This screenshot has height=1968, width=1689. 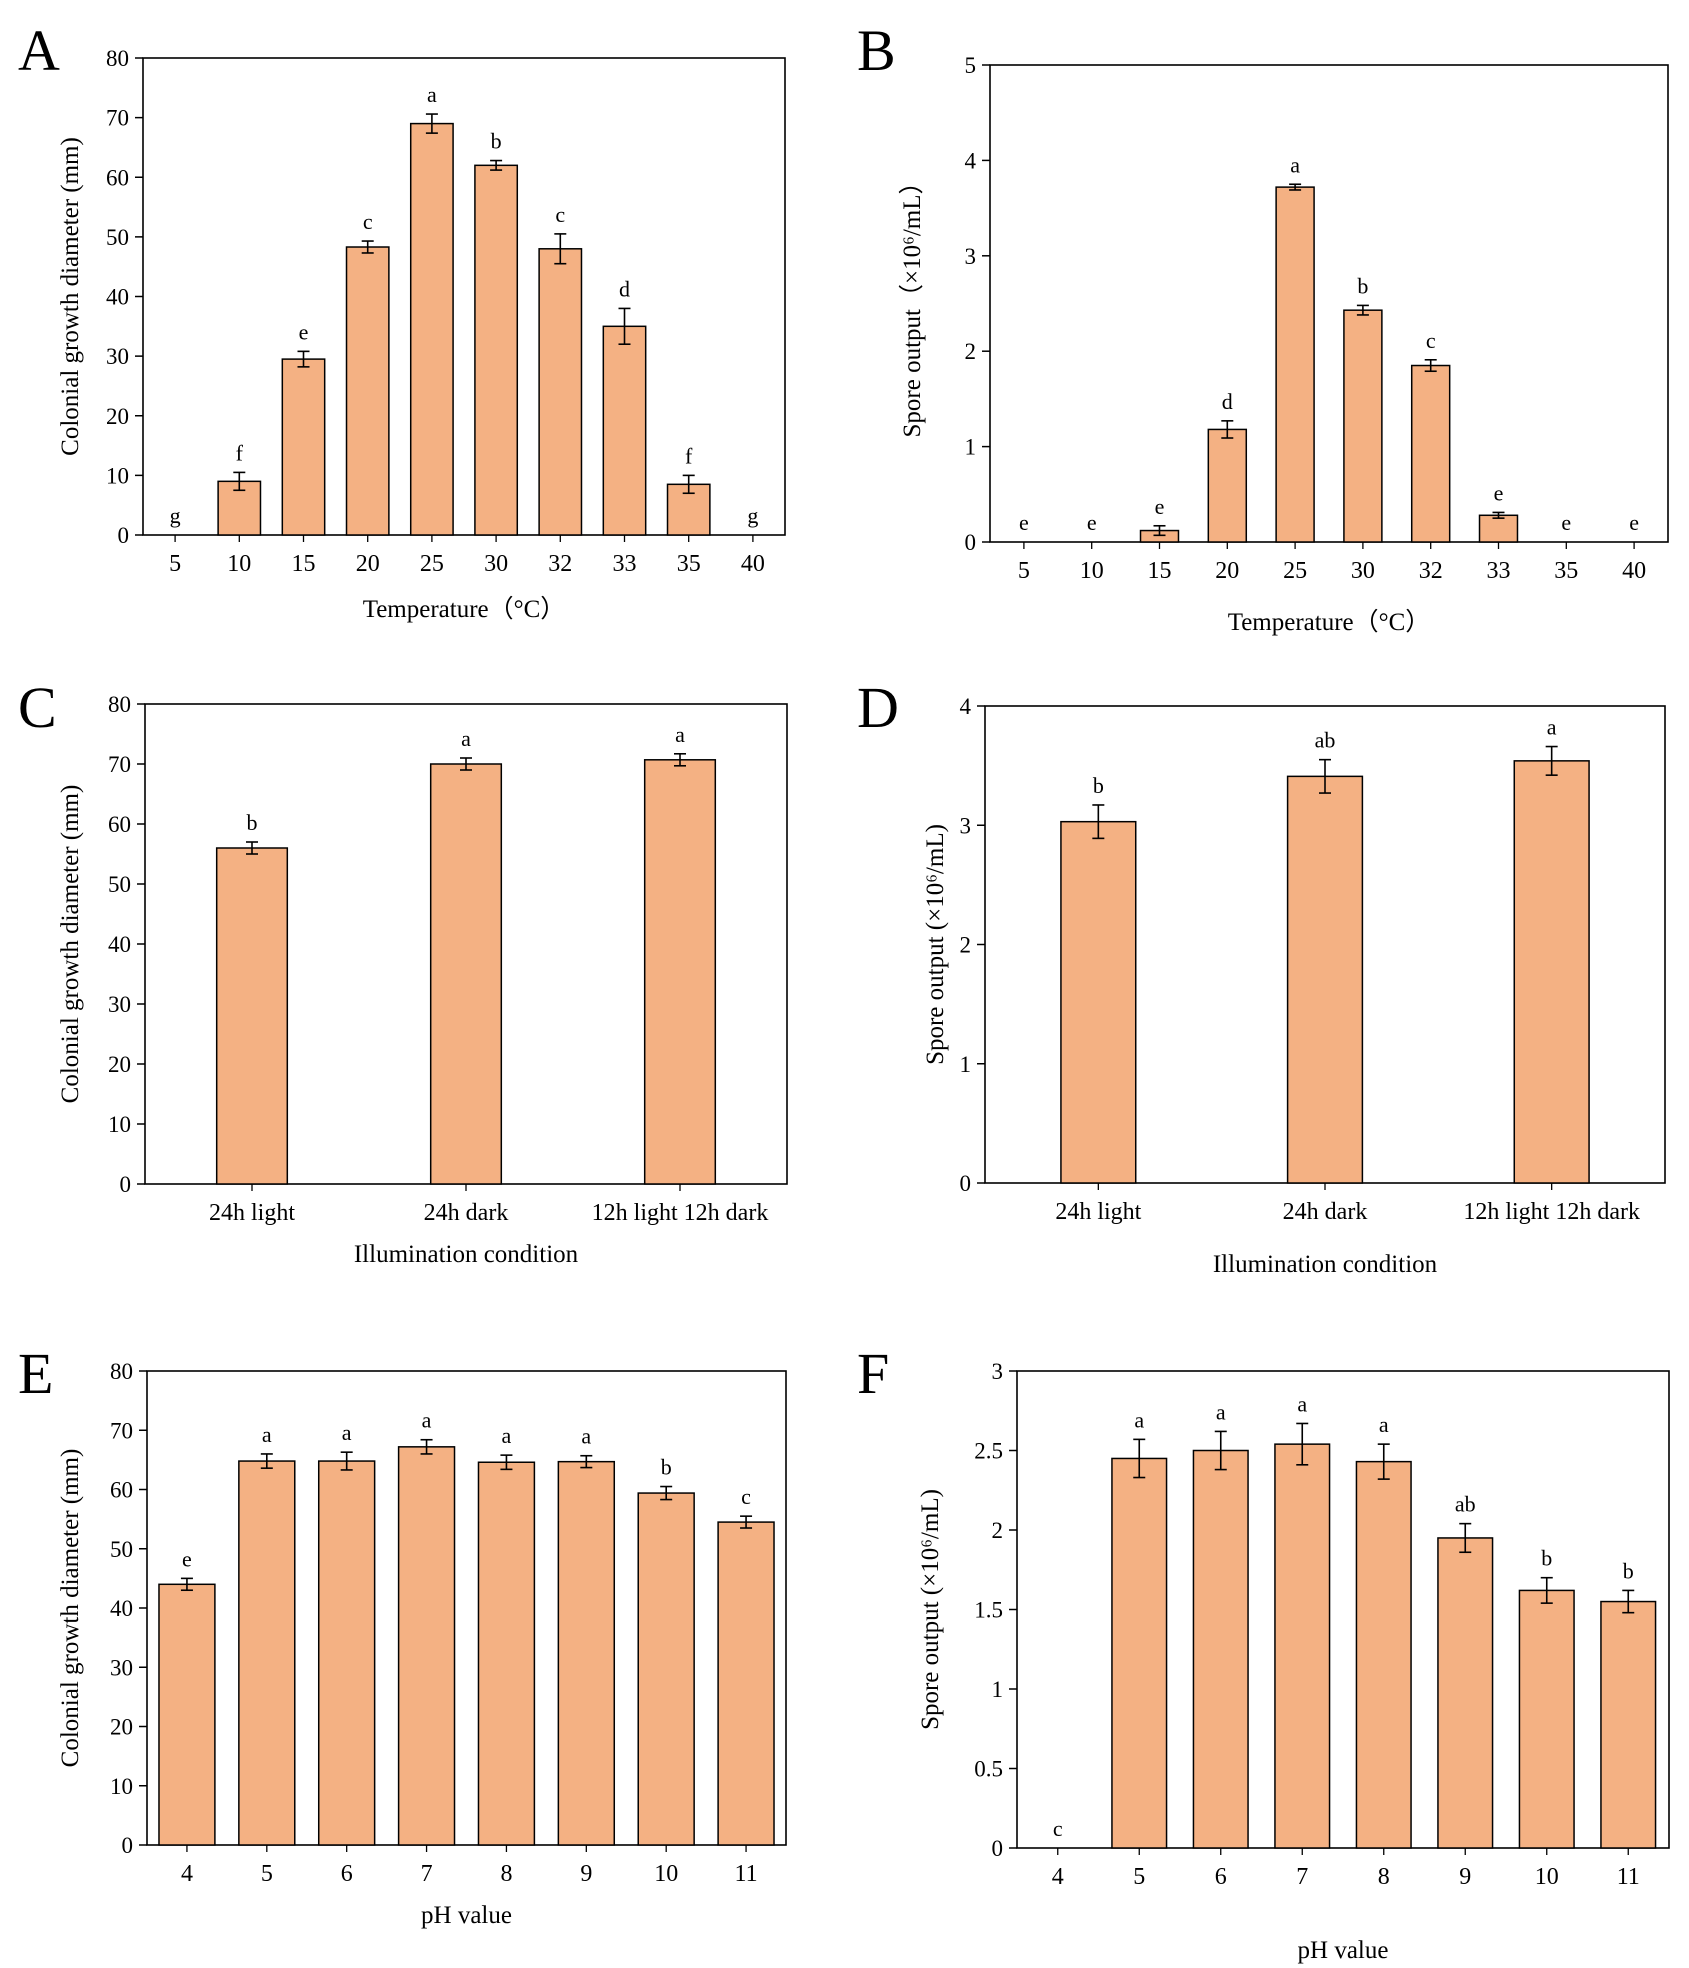 What do you see at coordinates (971, 447) in the screenshot?
I see `y-tick-label: 1` at bounding box center [971, 447].